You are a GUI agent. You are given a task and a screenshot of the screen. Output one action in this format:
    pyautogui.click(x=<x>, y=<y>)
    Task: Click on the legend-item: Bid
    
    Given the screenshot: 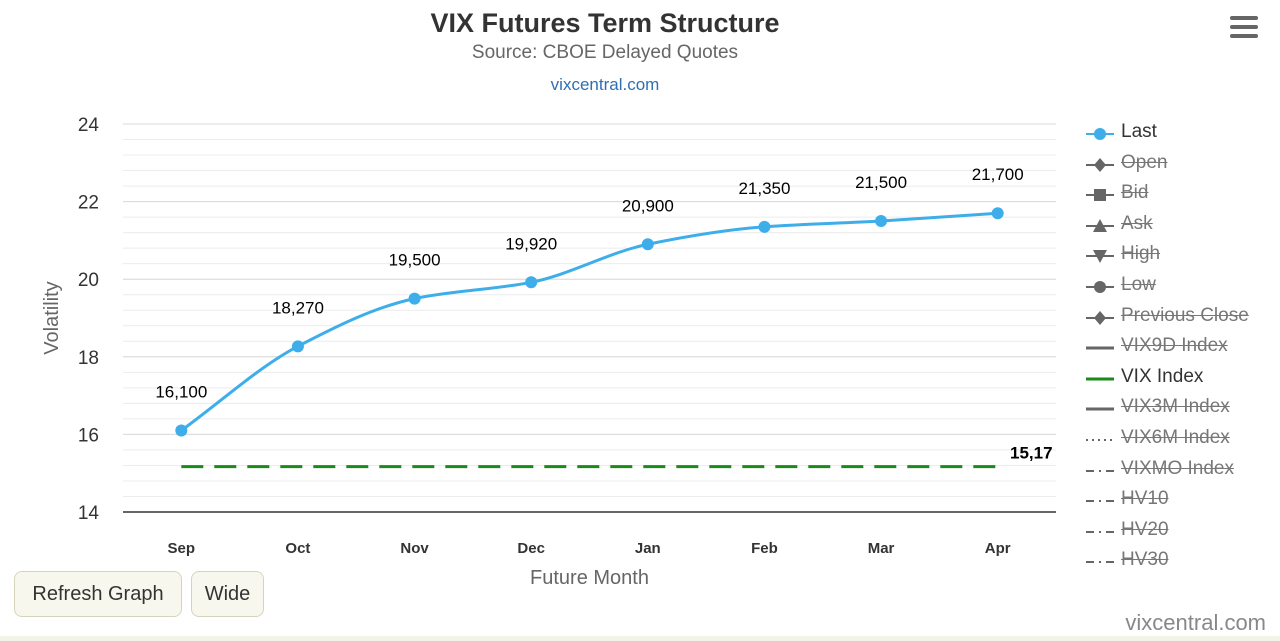 What is the action you would take?
    pyautogui.click(x=1182, y=195)
    